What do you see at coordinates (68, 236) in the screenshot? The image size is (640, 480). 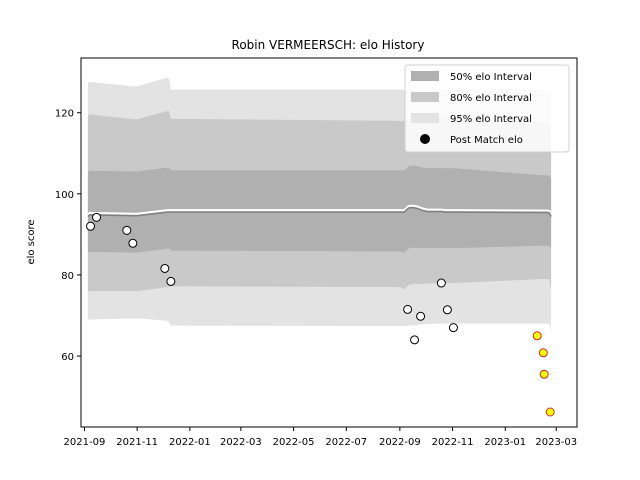 I see `y-axis: 60 80 100 120` at bounding box center [68, 236].